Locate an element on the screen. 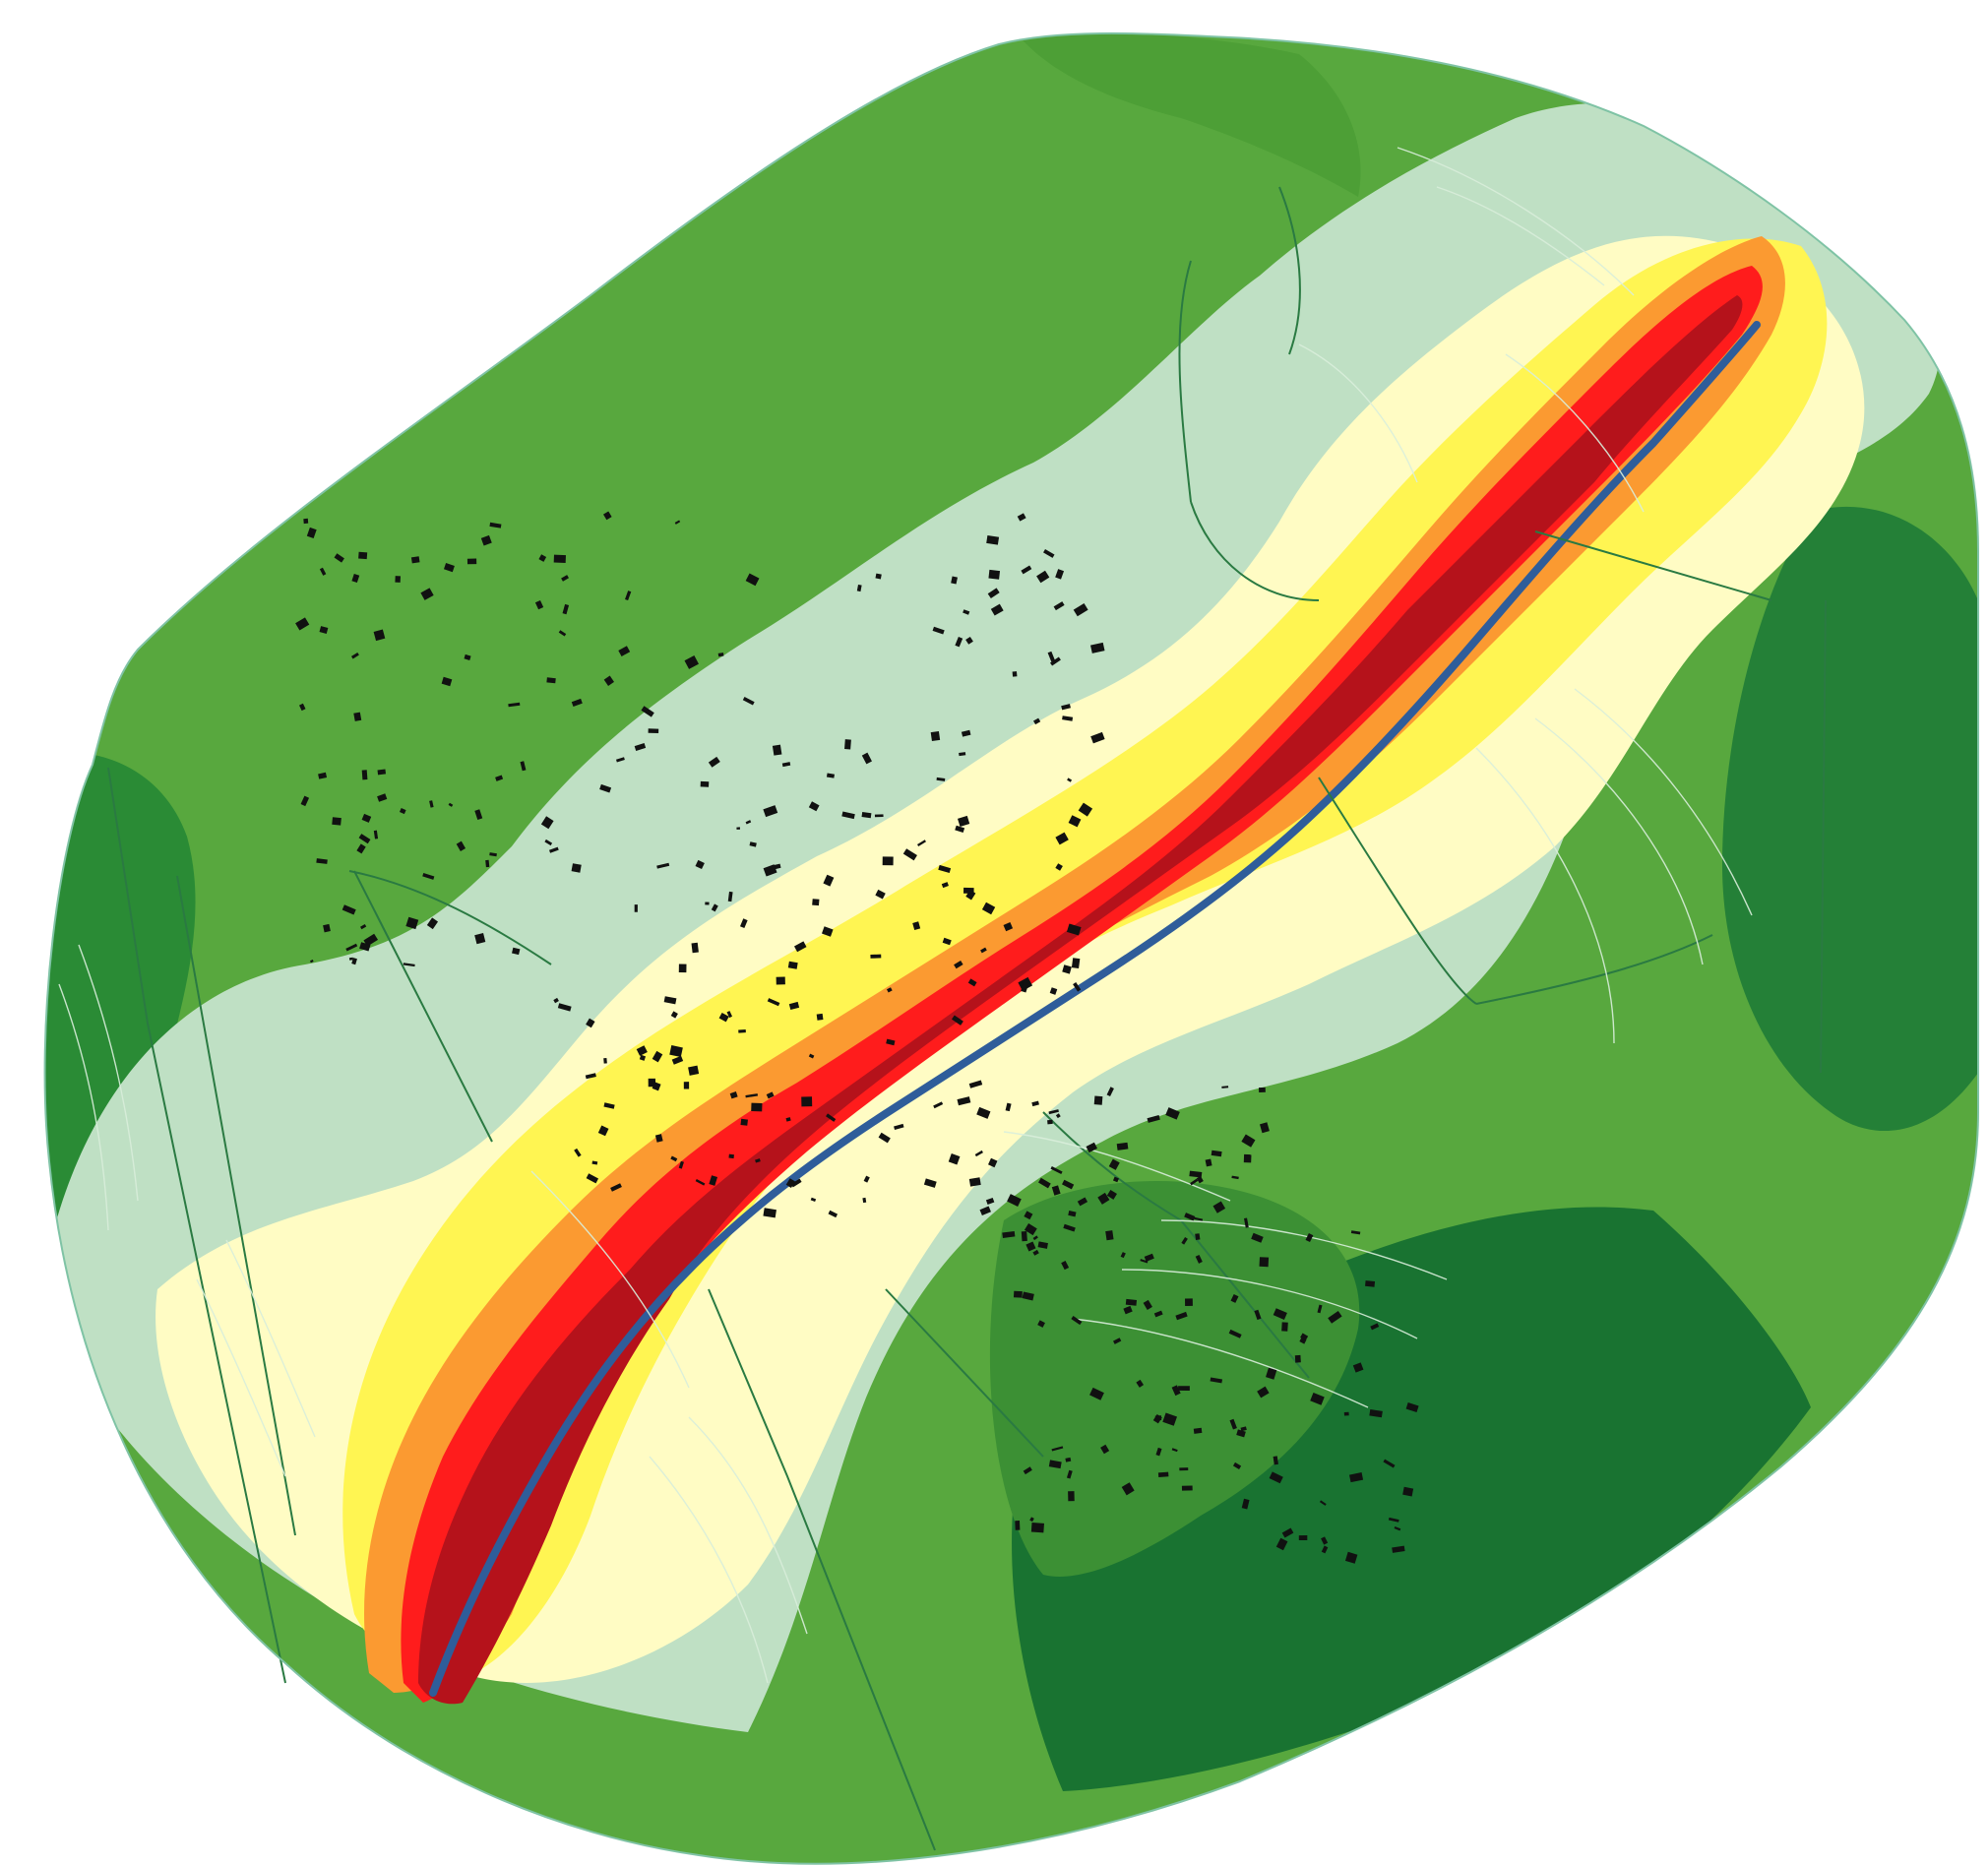  mid-forest-south is located at coordinates (1174, 1379).